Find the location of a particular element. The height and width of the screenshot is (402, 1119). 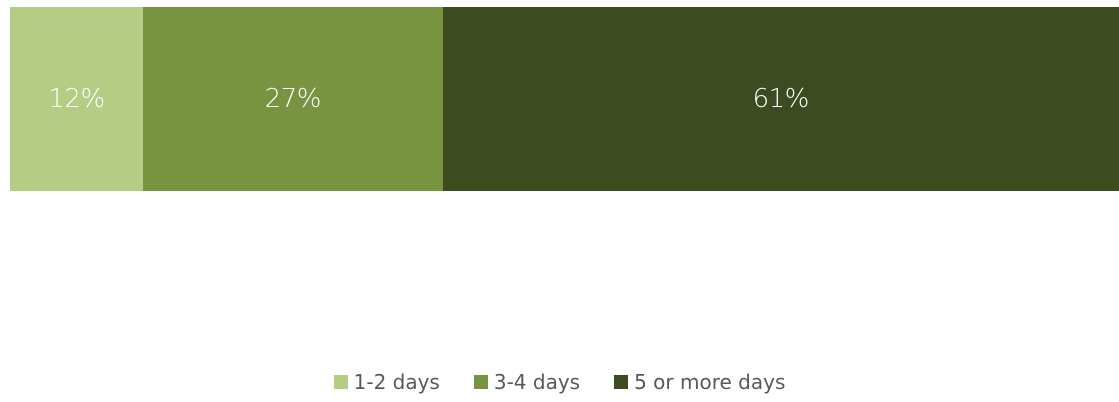

legend-item-1: 1-2 days is located at coordinates (386, 382).